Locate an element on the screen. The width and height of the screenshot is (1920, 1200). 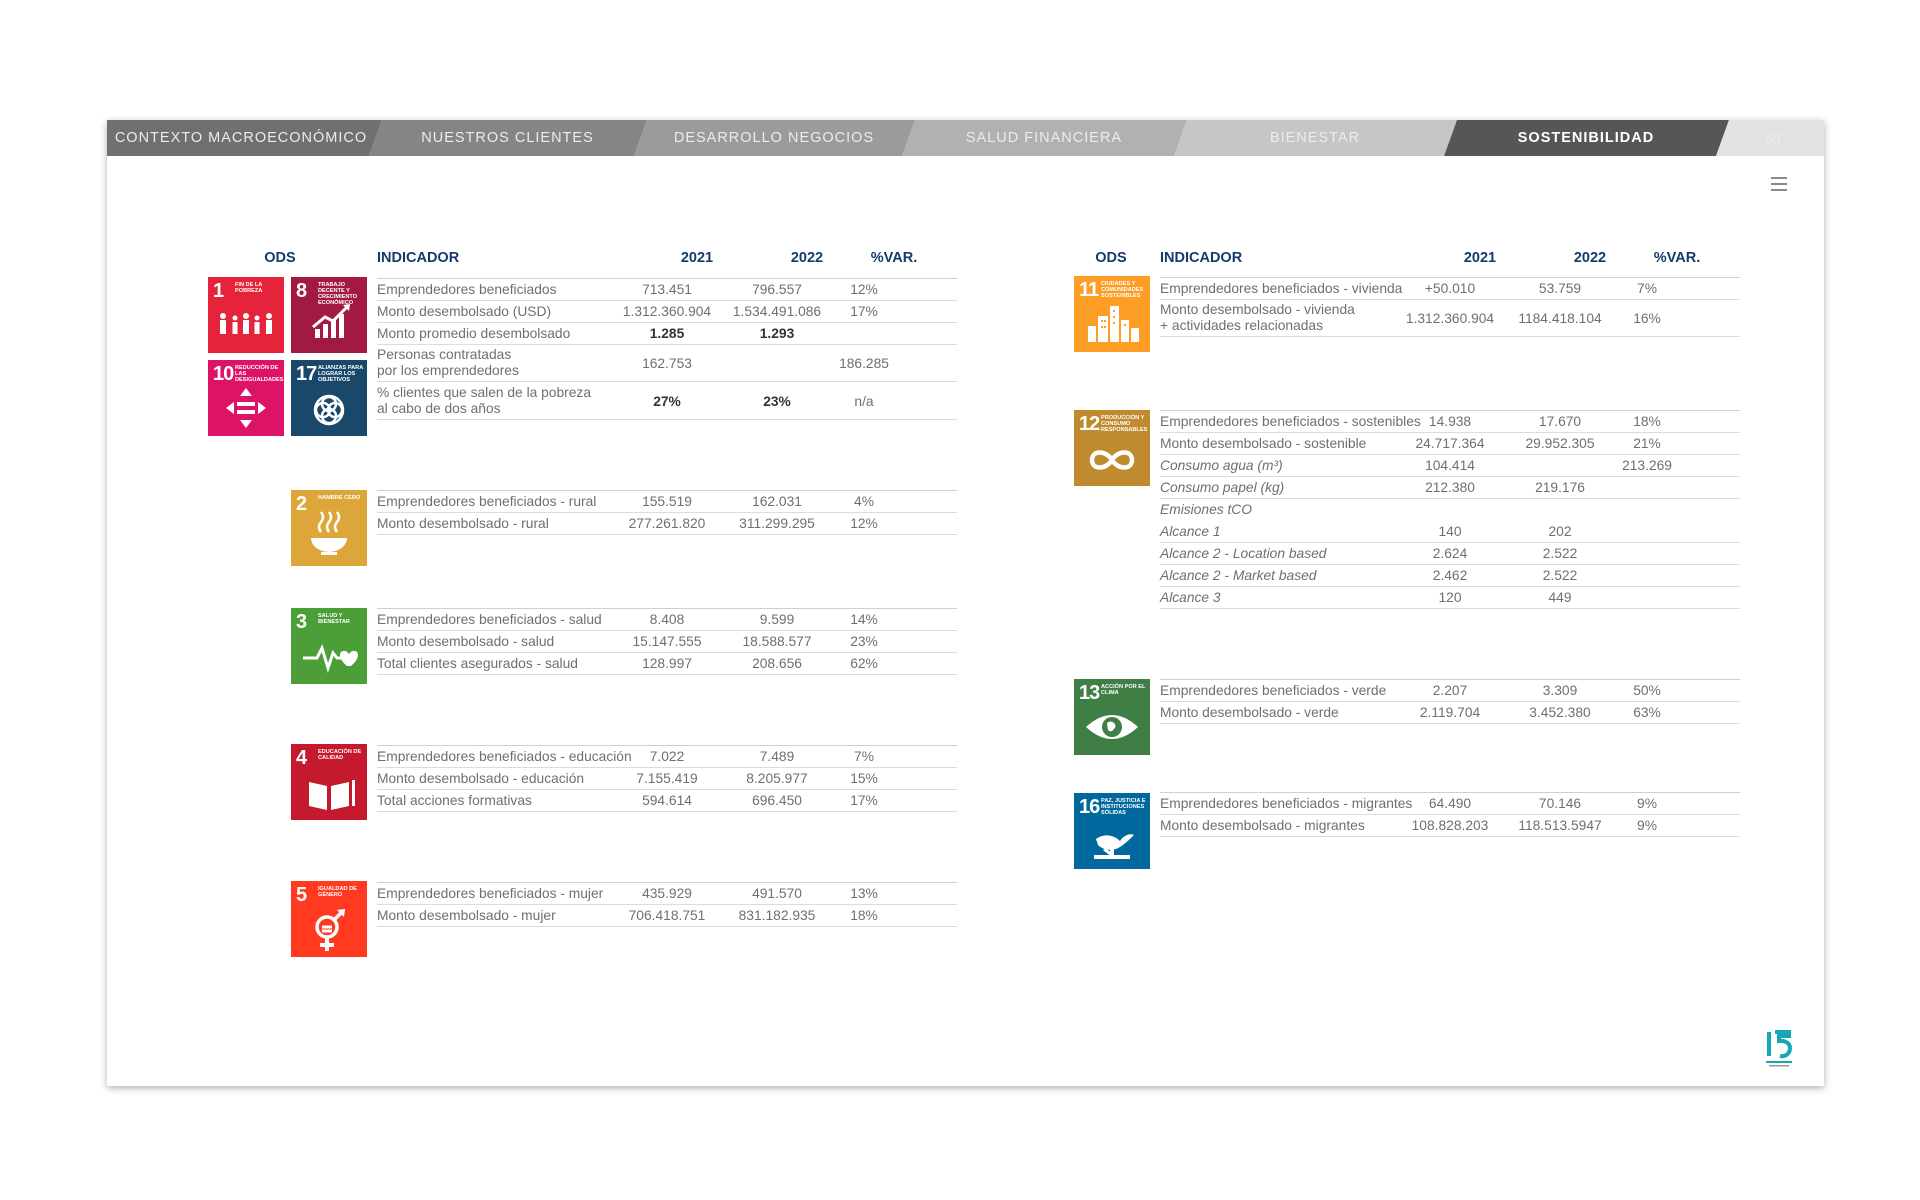
value-var: 13% is located at coordinates (864, 893).